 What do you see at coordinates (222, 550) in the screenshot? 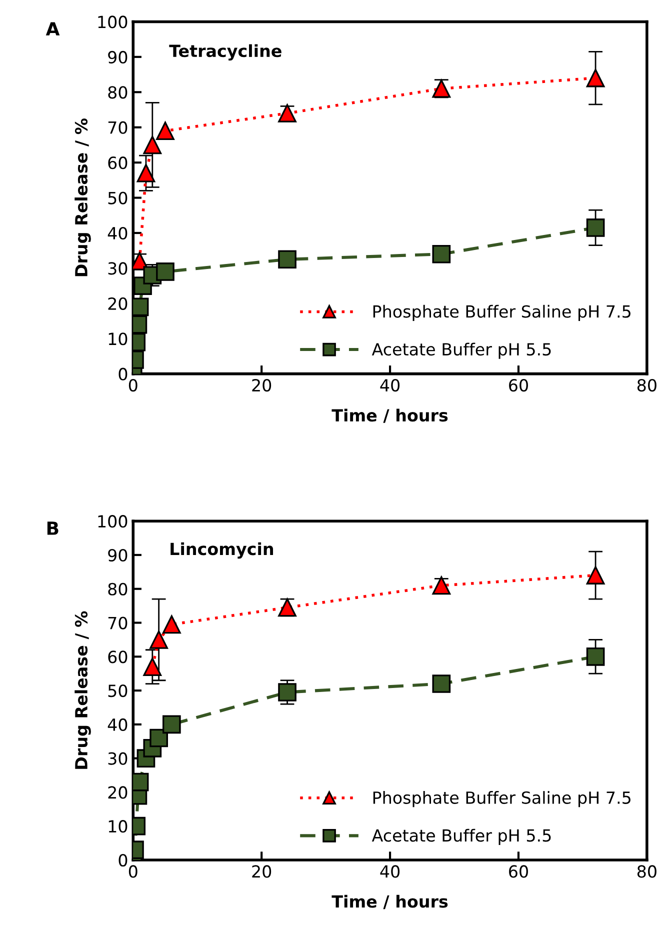
I see `text: Lincomycin` at bounding box center [222, 550].